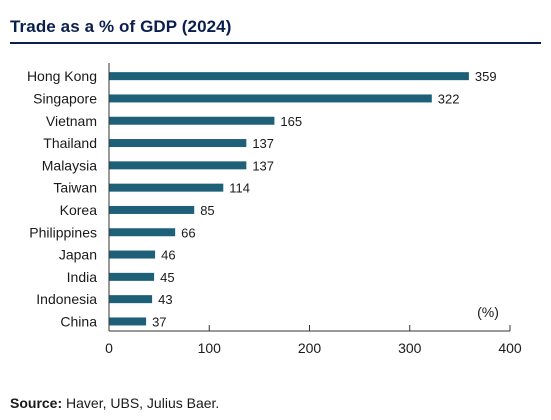 This screenshot has width=551, height=420. What do you see at coordinates (486, 76) in the screenshot?
I see `value-label: 359` at bounding box center [486, 76].